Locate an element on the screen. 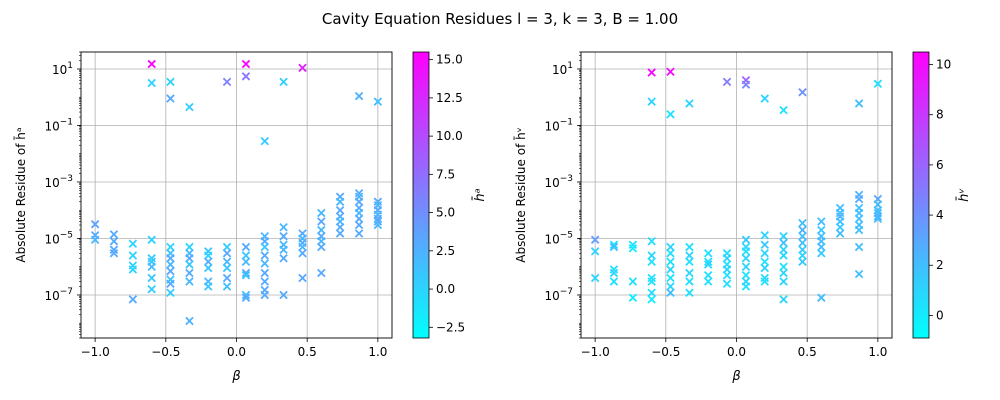  colorbar-tick-label: 2.5 is located at coordinates (445, 251).